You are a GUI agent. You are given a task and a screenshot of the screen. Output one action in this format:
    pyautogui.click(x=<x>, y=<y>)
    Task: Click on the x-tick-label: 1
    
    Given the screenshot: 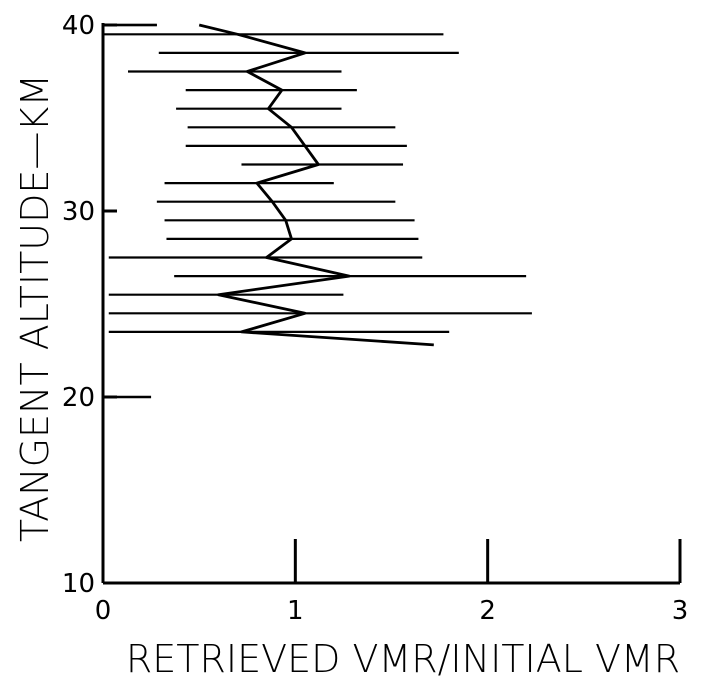 What is the action you would take?
    pyautogui.click(x=295, y=611)
    